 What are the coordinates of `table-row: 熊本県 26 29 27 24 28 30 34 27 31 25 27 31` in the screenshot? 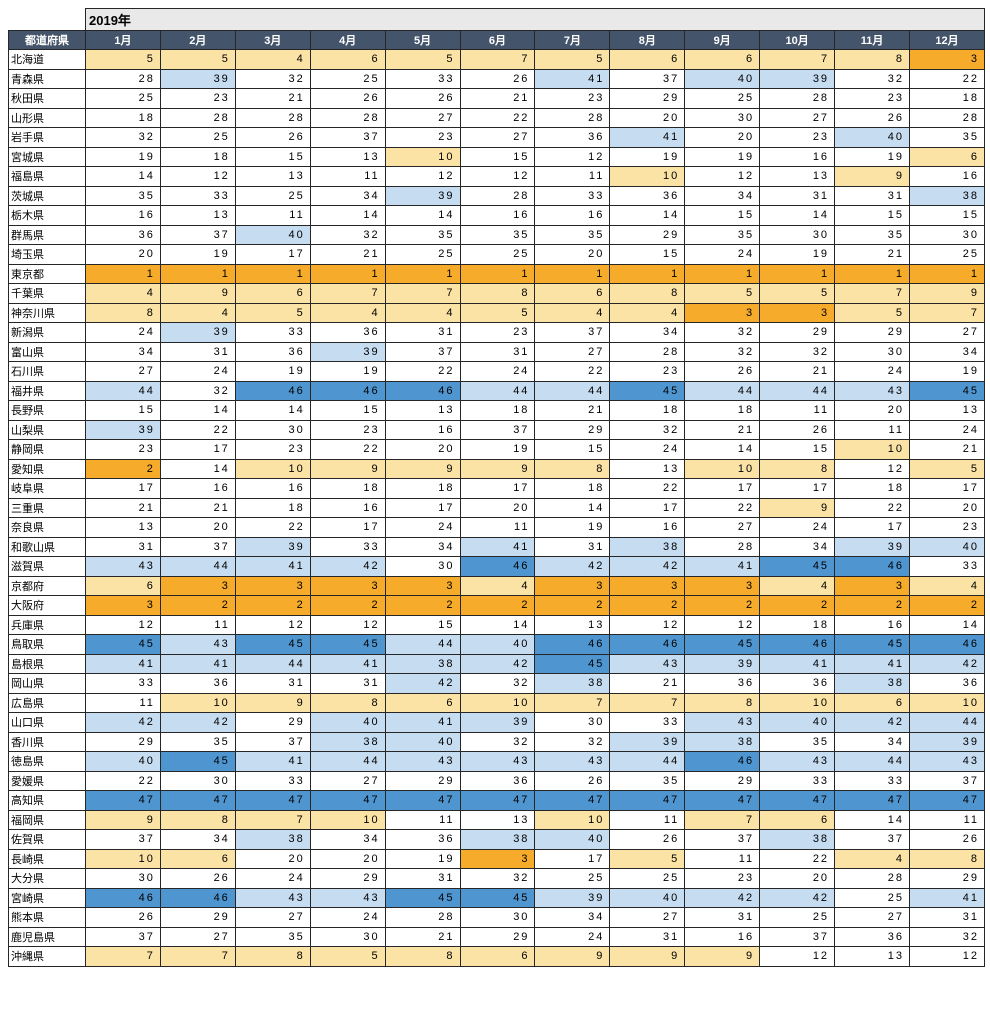 It's located at (497, 917).